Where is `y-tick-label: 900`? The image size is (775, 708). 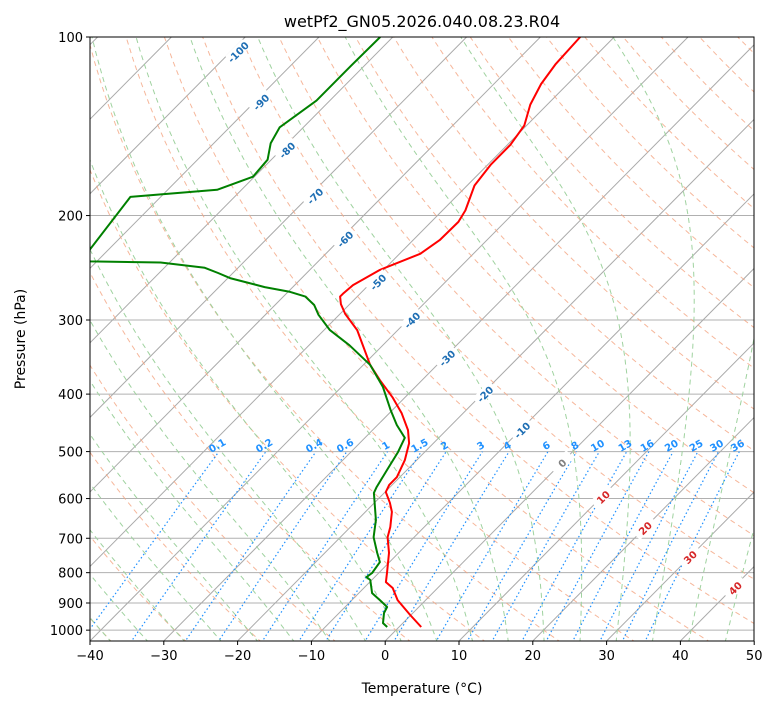
y-tick-label: 900 is located at coordinates (70, 604).